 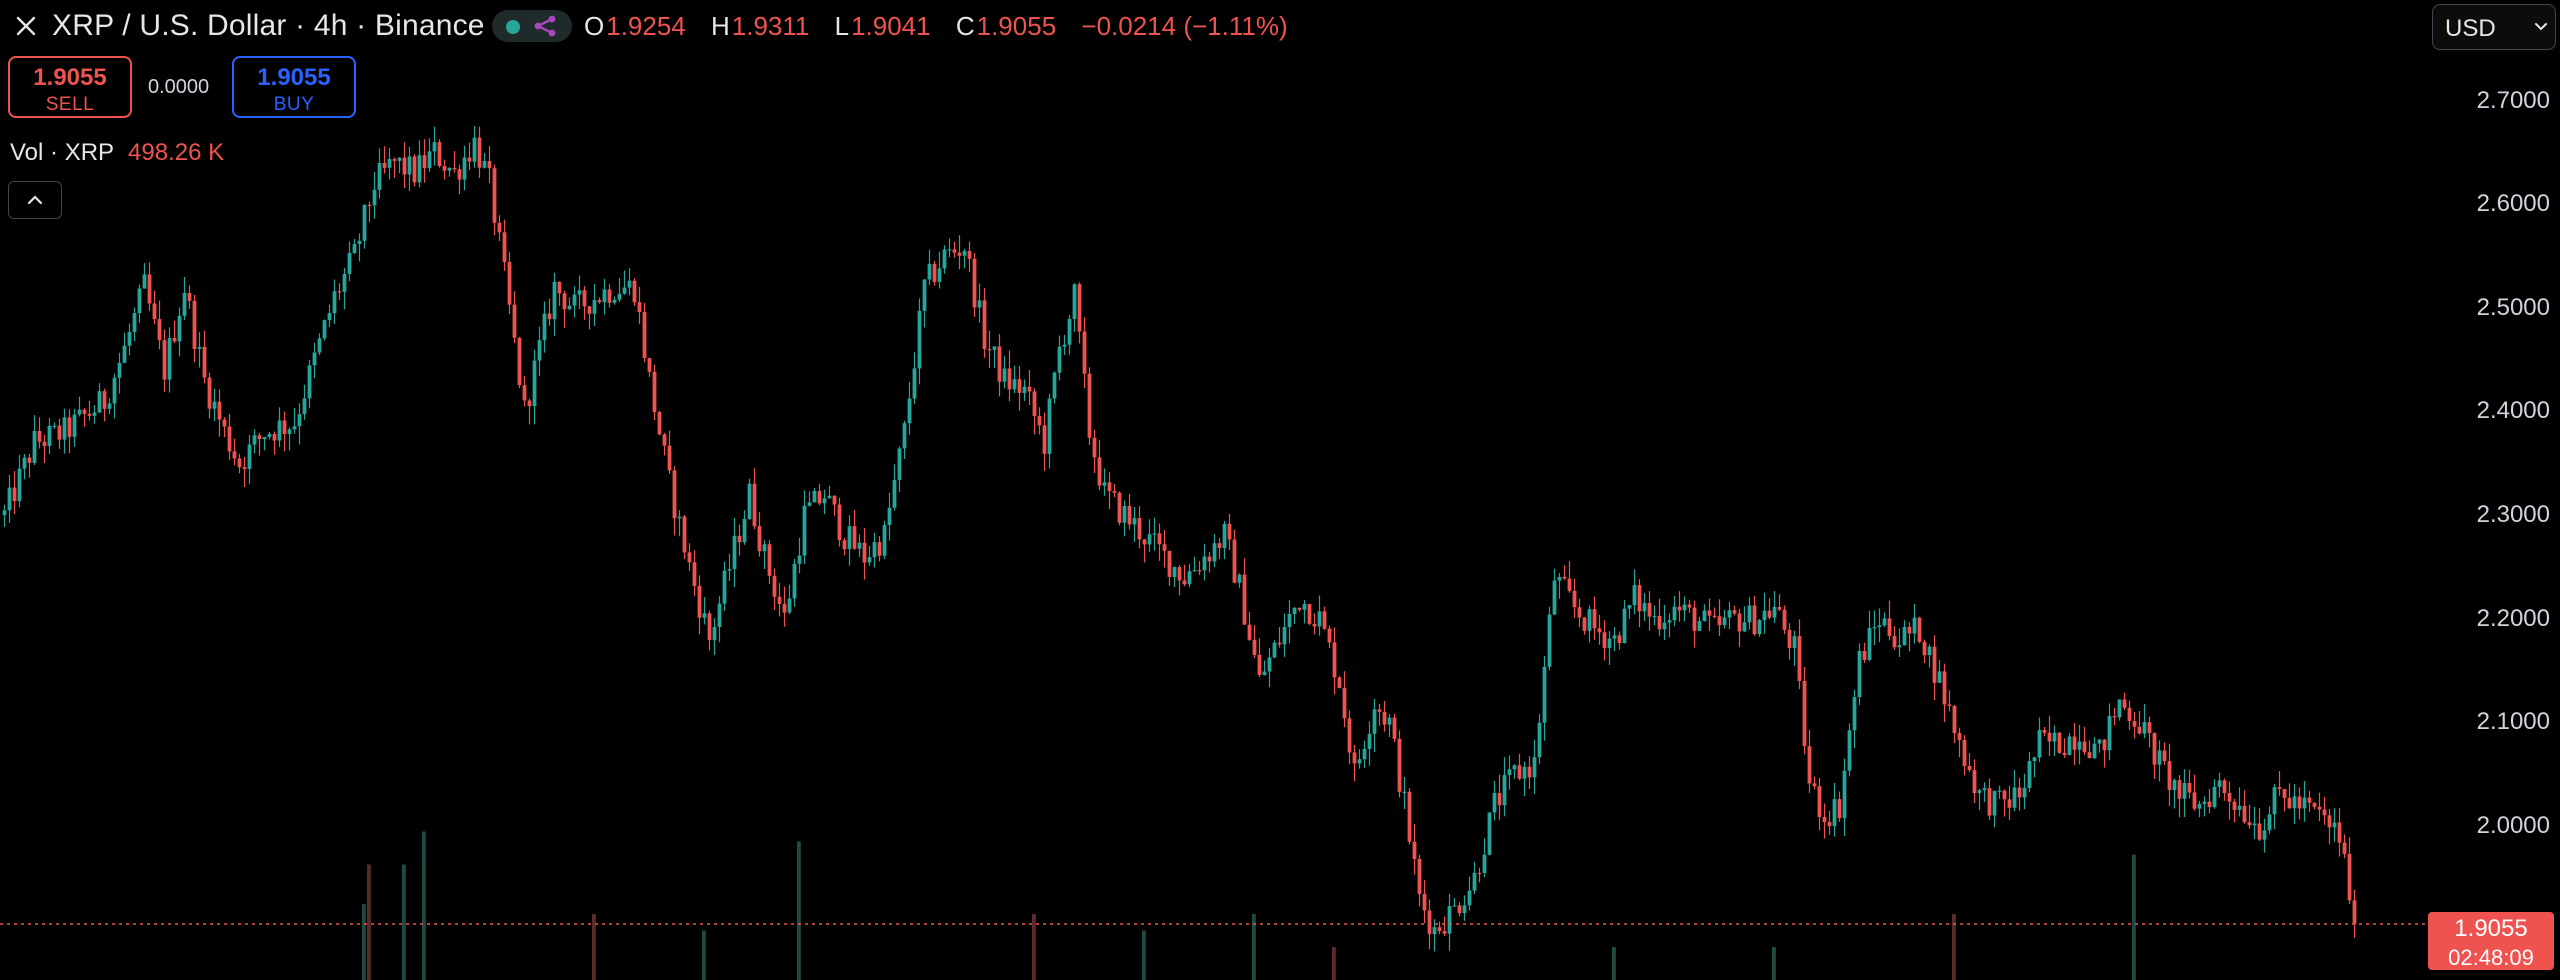 I want to click on price-axis-label: 2.5000, so click(x=2513, y=307).